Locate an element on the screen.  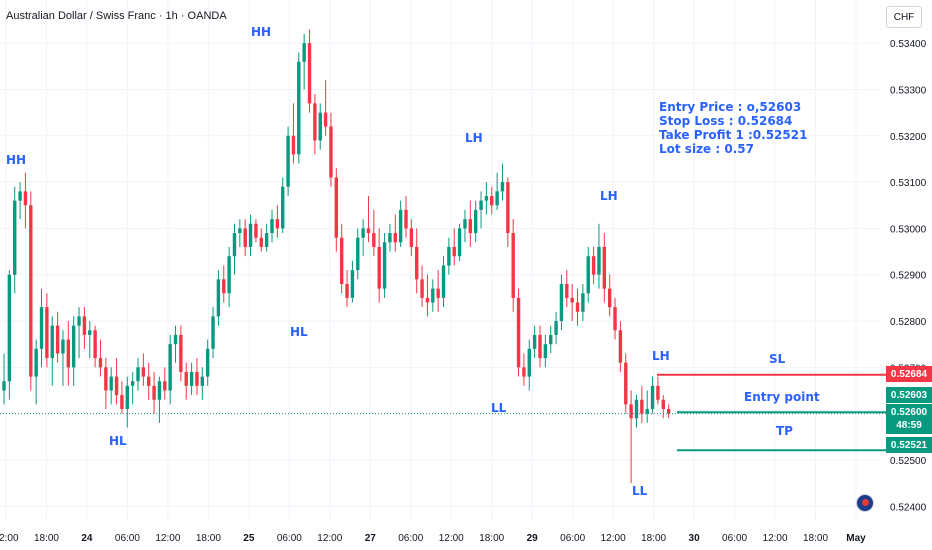
pivot-label-hl-1: HL is located at coordinates (118, 441).